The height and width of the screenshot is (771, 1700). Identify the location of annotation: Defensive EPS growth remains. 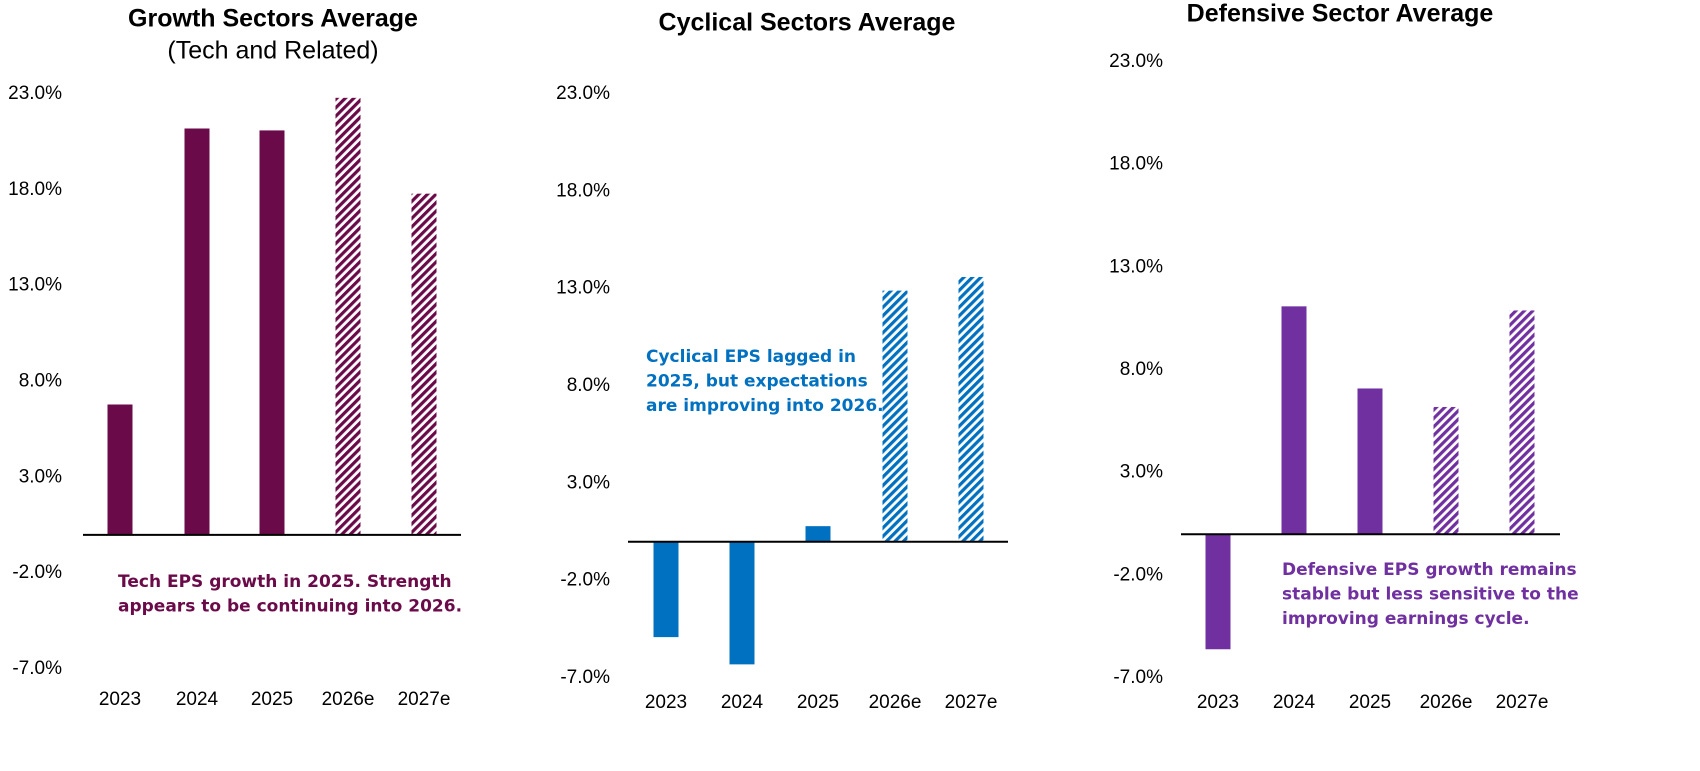
(1429, 570).